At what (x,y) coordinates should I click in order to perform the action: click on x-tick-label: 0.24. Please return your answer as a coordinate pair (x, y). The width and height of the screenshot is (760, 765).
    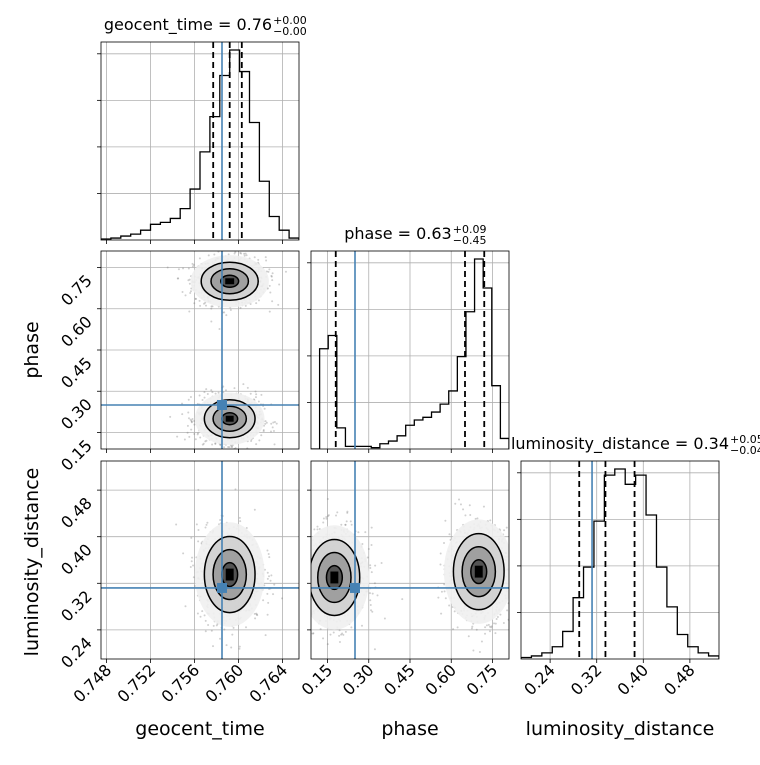
    Looking at the image, I should click on (539, 679).